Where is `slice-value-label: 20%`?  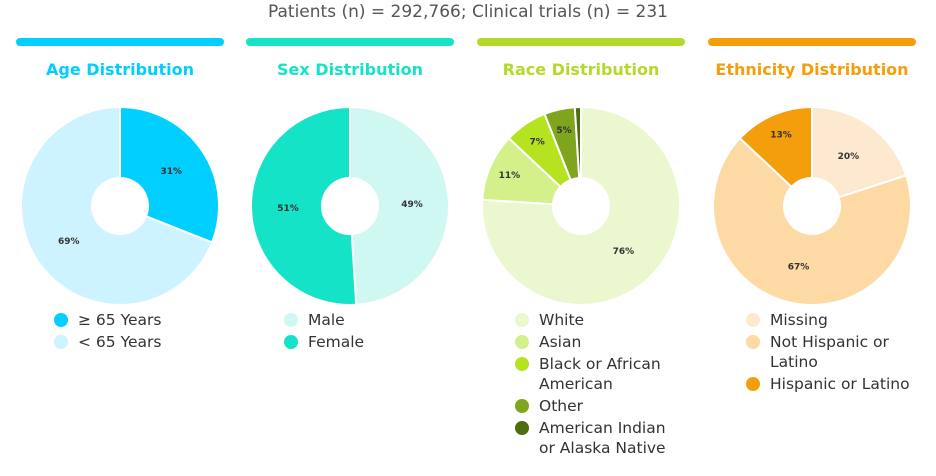
slice-value-label: 20% is located at coordinates (849, 157).